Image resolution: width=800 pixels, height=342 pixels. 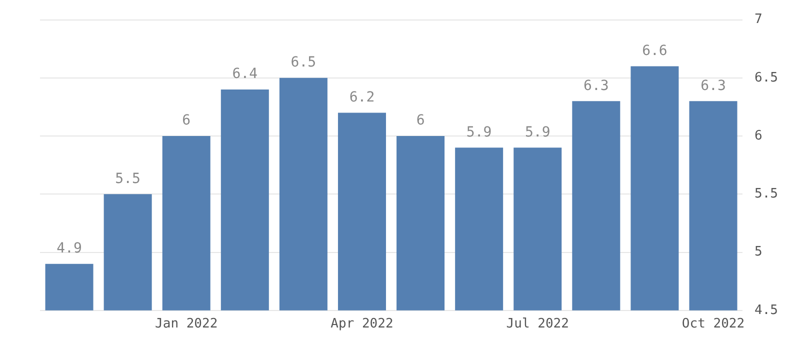 What do you see at coordinates (758, 136) in the screenshot?
I see `y-tick-label: 6` at bounding box center [758, 136].